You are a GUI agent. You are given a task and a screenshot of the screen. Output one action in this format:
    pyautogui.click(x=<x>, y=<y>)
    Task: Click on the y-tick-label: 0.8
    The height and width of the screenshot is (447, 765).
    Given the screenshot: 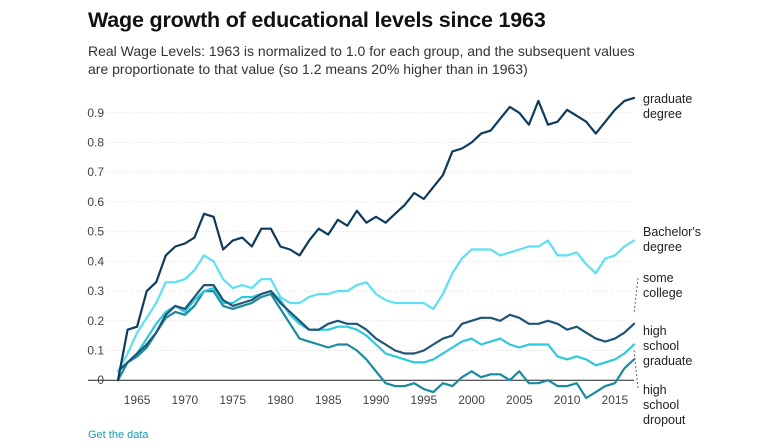 What is the action you would take?
    pyautogui.click(x=95, y=143)
    